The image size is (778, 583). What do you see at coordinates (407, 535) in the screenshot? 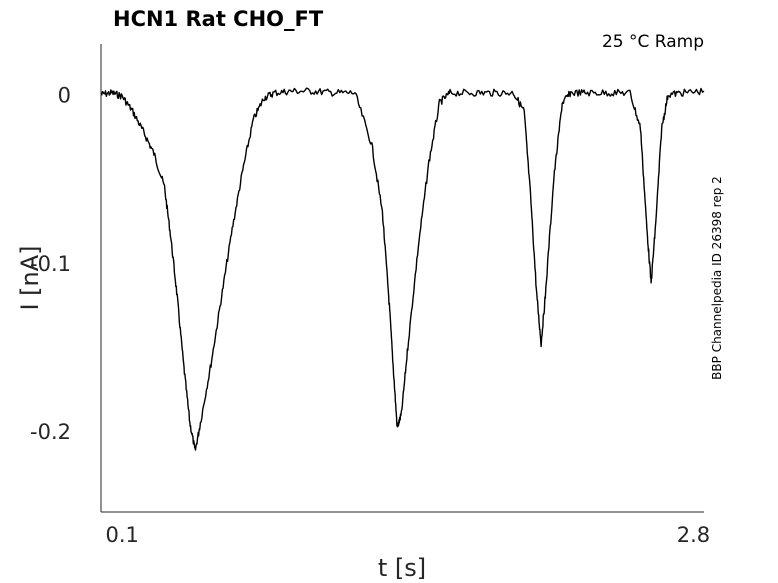
I see `x-ticks: 0.1 2.8` at bounding box center [407, 535].